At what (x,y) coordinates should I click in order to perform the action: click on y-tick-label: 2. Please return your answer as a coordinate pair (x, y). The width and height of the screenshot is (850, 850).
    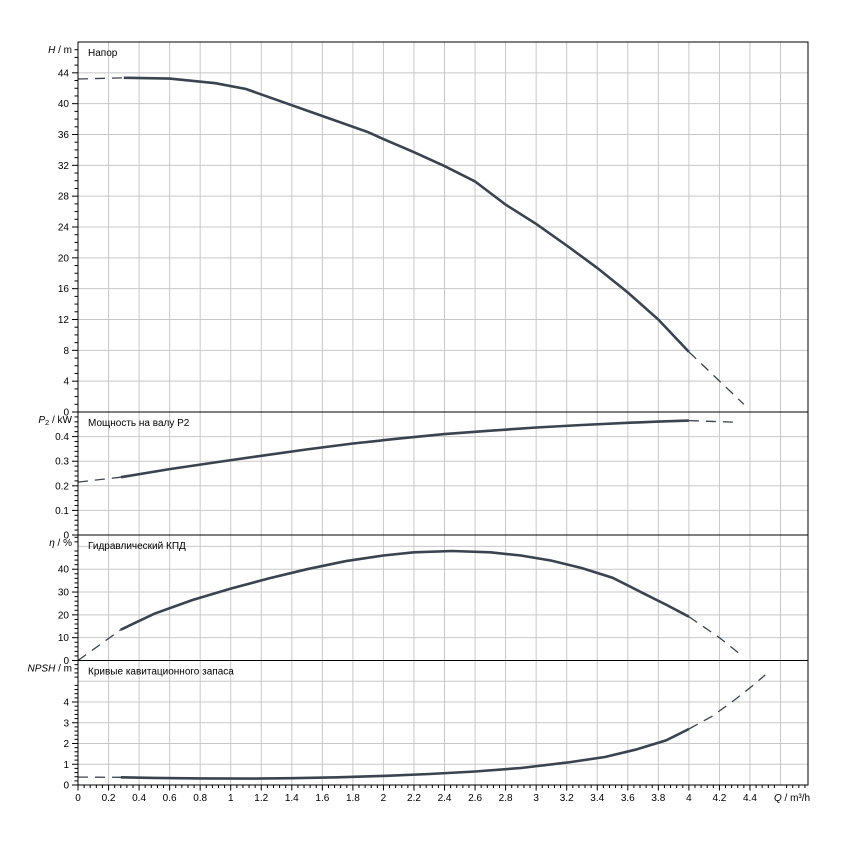
    Looking at the image, I should click on (66, 744).